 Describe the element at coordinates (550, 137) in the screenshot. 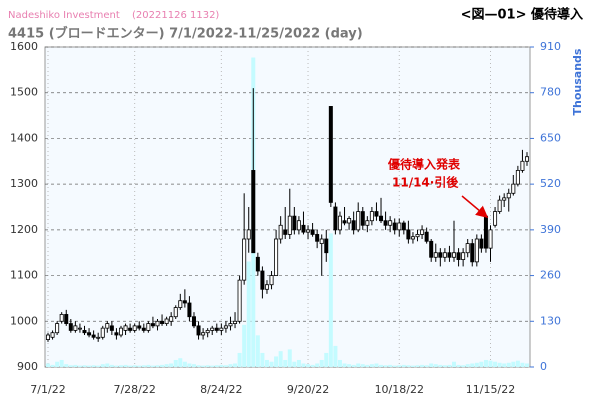

I see `y2-tick-label: 650` at that location.